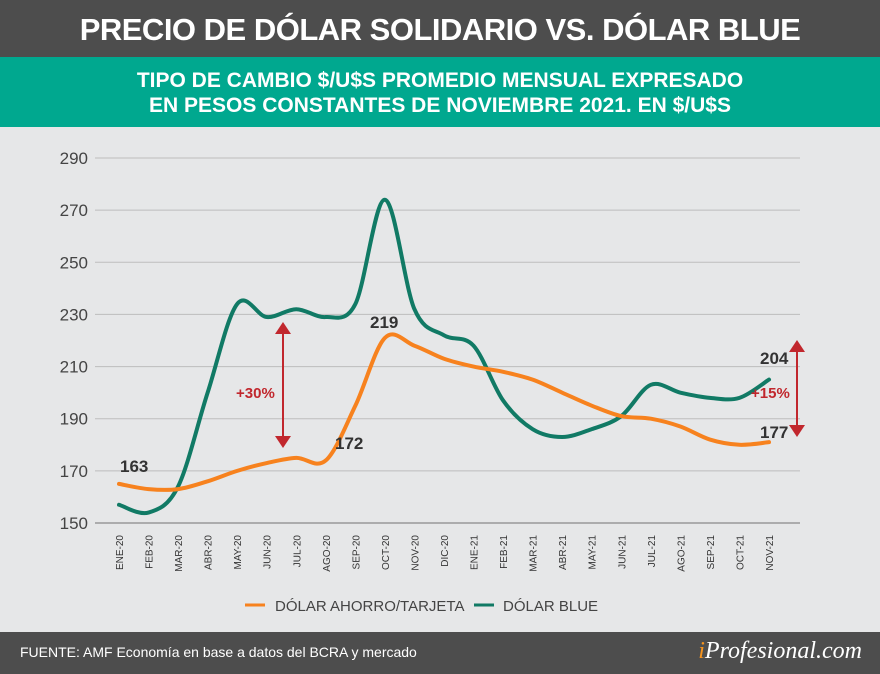 The width and height of the screenshot is (880, 674). What do you see at coordinates (74, 210) in the screenshot?
I see `y-tick-label: 270` at bounding box center [74, 210].